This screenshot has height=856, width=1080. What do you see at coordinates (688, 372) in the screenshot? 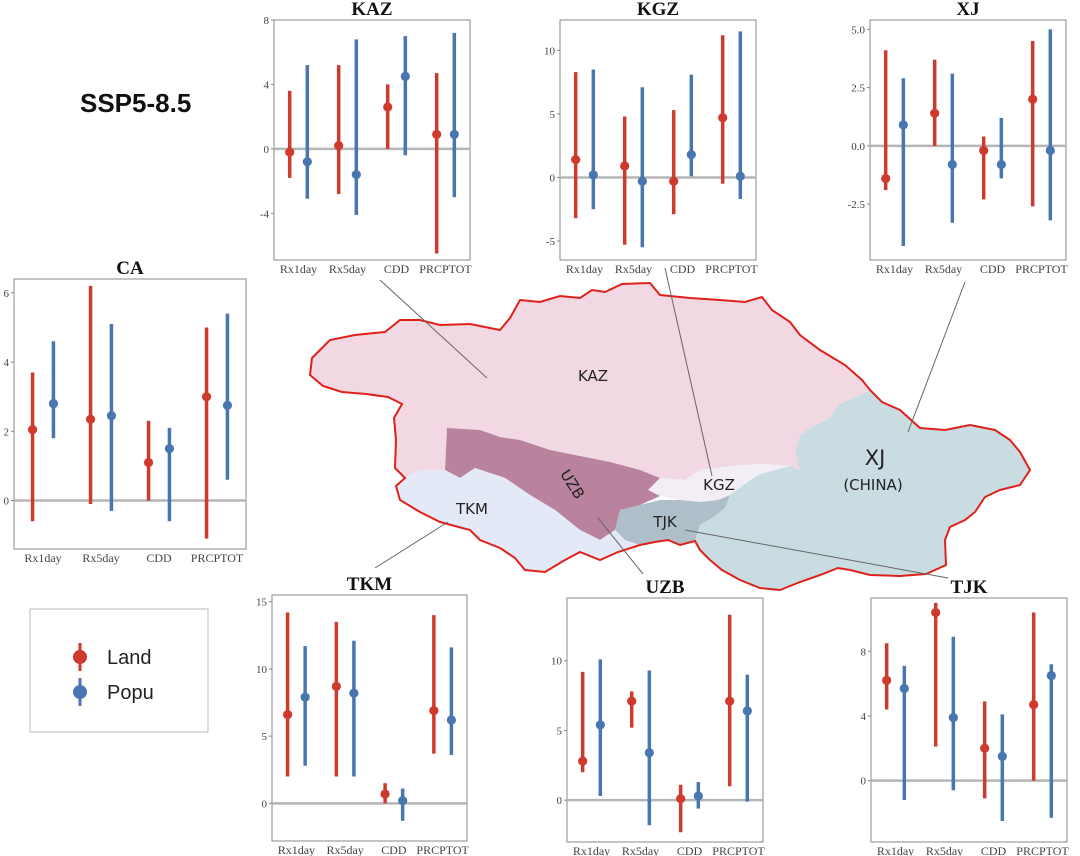
I see `leader-line-kgz` at bounding box center [688, 372].